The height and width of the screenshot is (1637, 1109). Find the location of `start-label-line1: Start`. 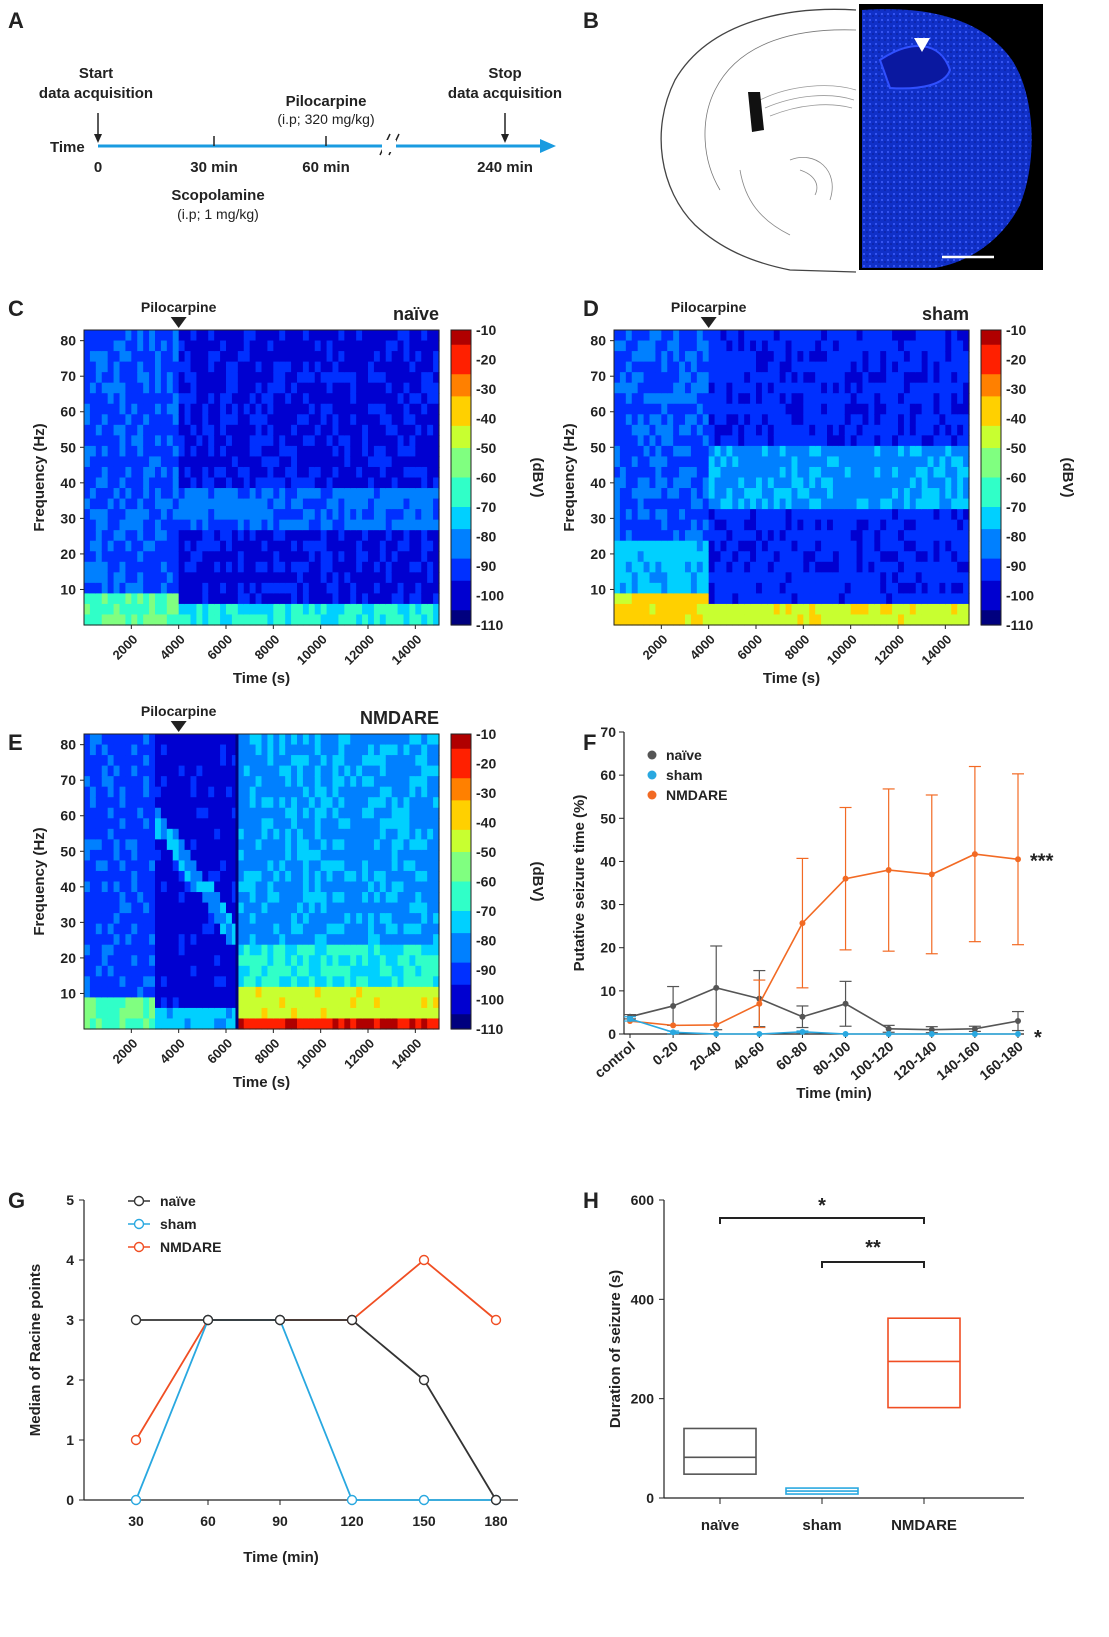

start-label-line1: Start is located at coordinates (96, 73).